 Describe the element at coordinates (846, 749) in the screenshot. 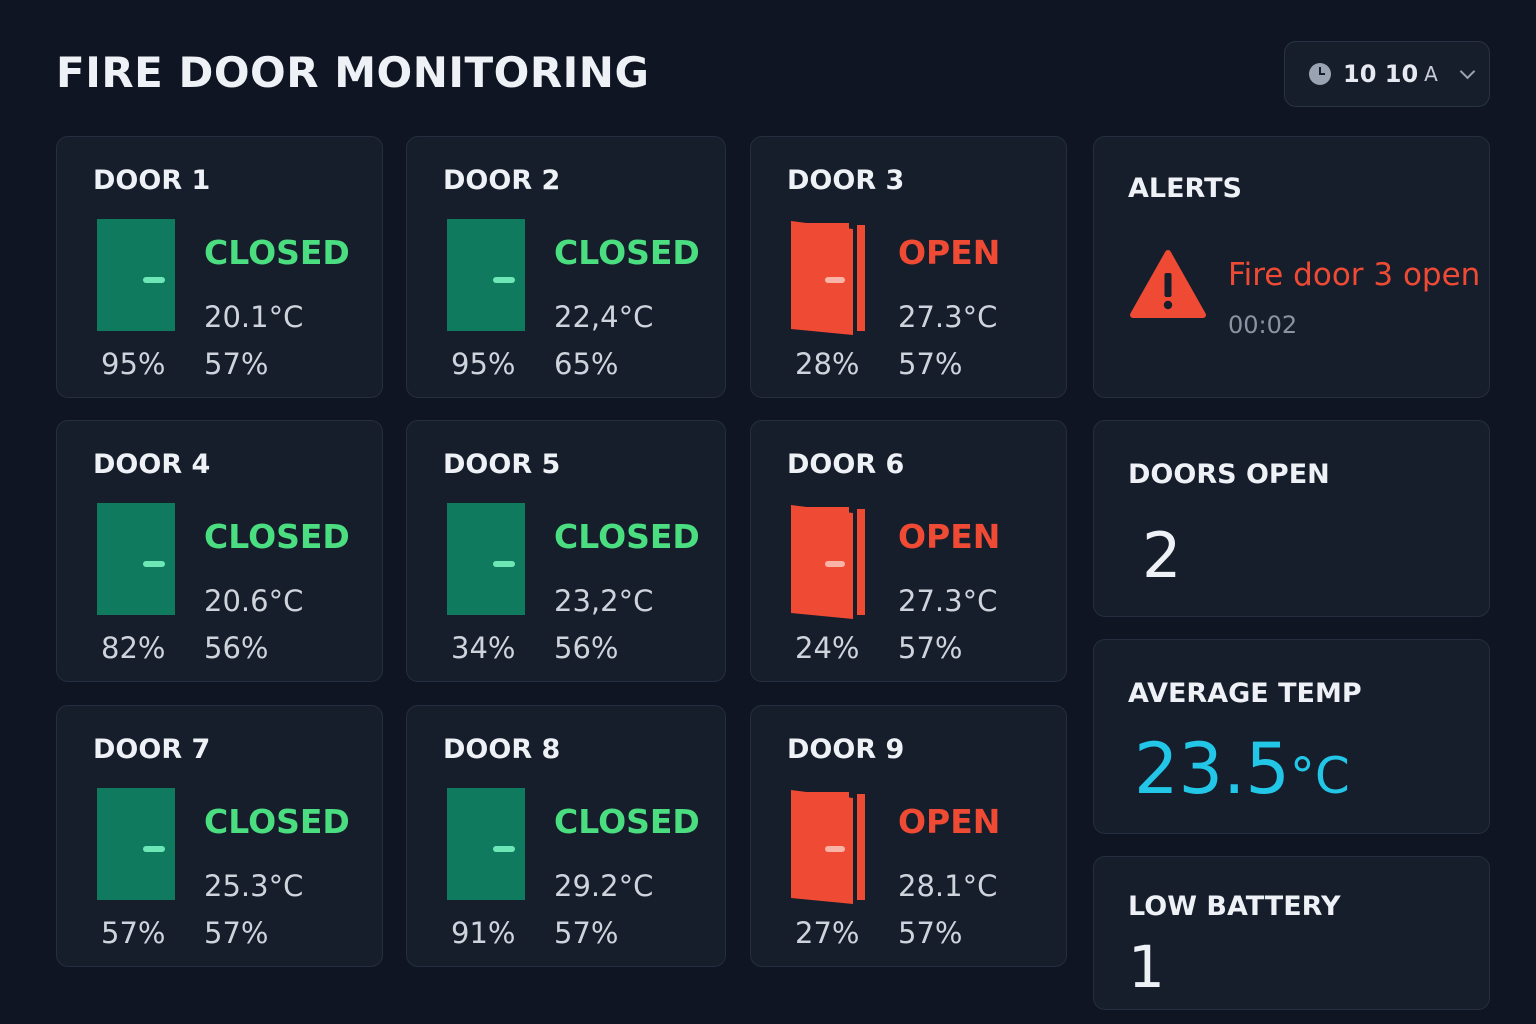

I see `door-name: DOOR 9` at that location.